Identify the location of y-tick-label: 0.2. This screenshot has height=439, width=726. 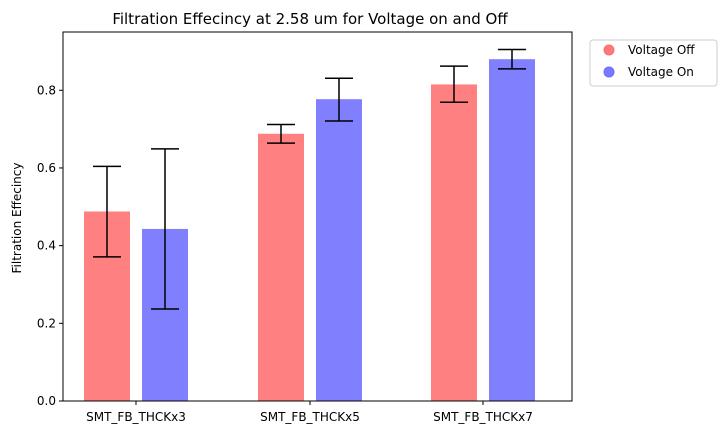
(46, 323).